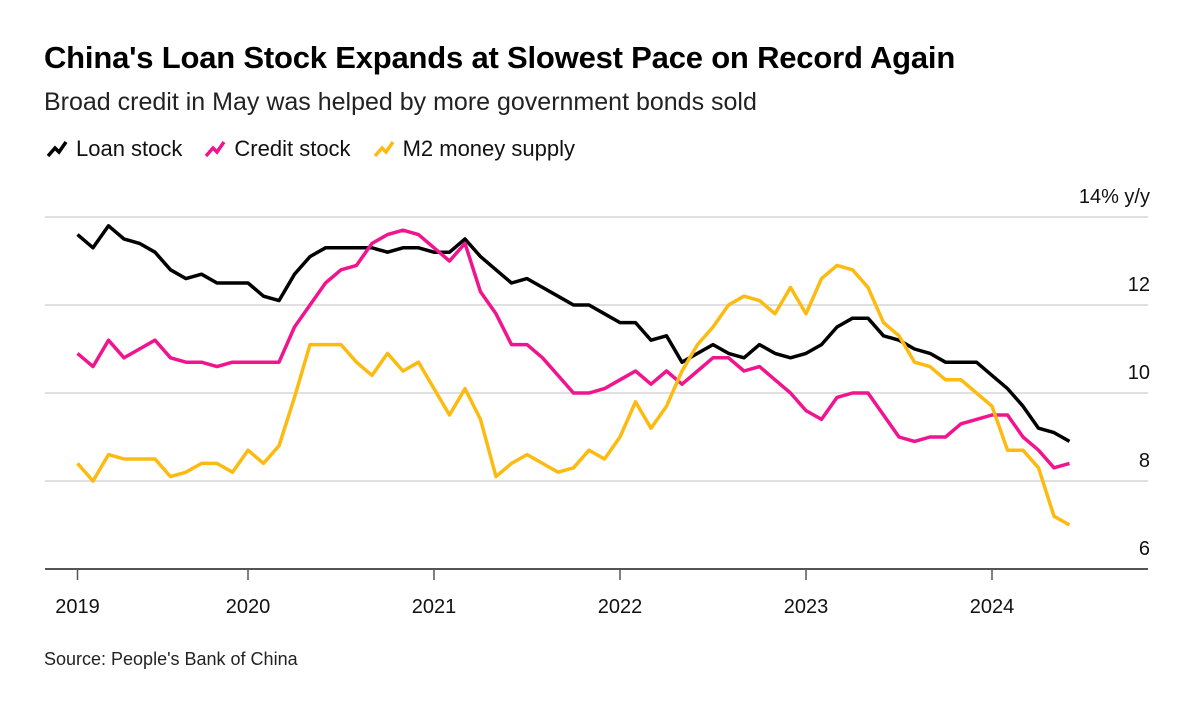 The image size is (1200, 703). I want to click on legend-swatch-credit-stock, so click(215, 149).